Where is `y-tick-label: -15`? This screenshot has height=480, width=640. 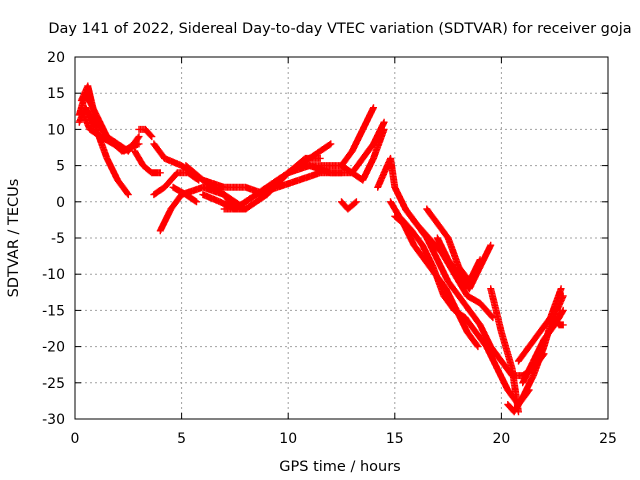
y-tick-label: -15 is located at coordinates (53, 311).